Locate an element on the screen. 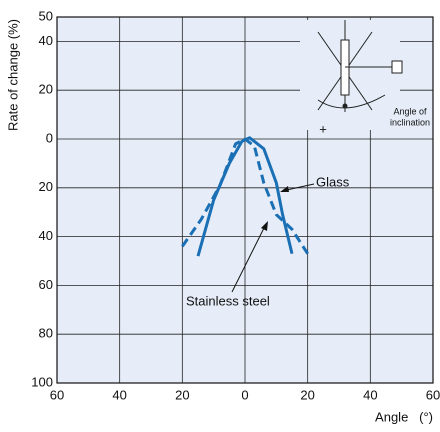 This screenshot has height=432, width=440. series-line is located at coordinates (245, 196).